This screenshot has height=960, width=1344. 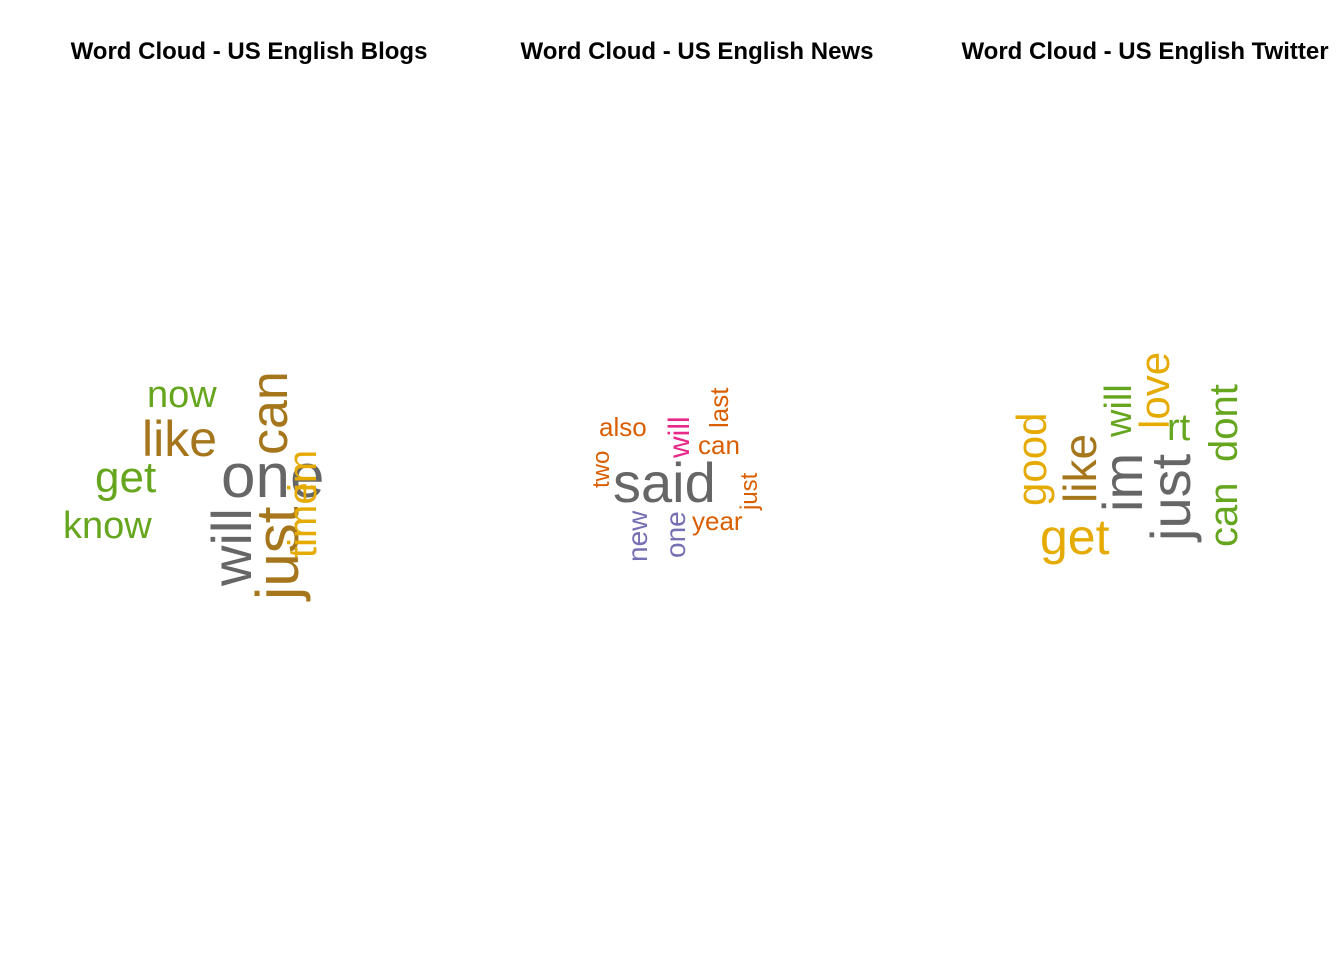 I want to click on word-last: last, so click(x=719, y=407).